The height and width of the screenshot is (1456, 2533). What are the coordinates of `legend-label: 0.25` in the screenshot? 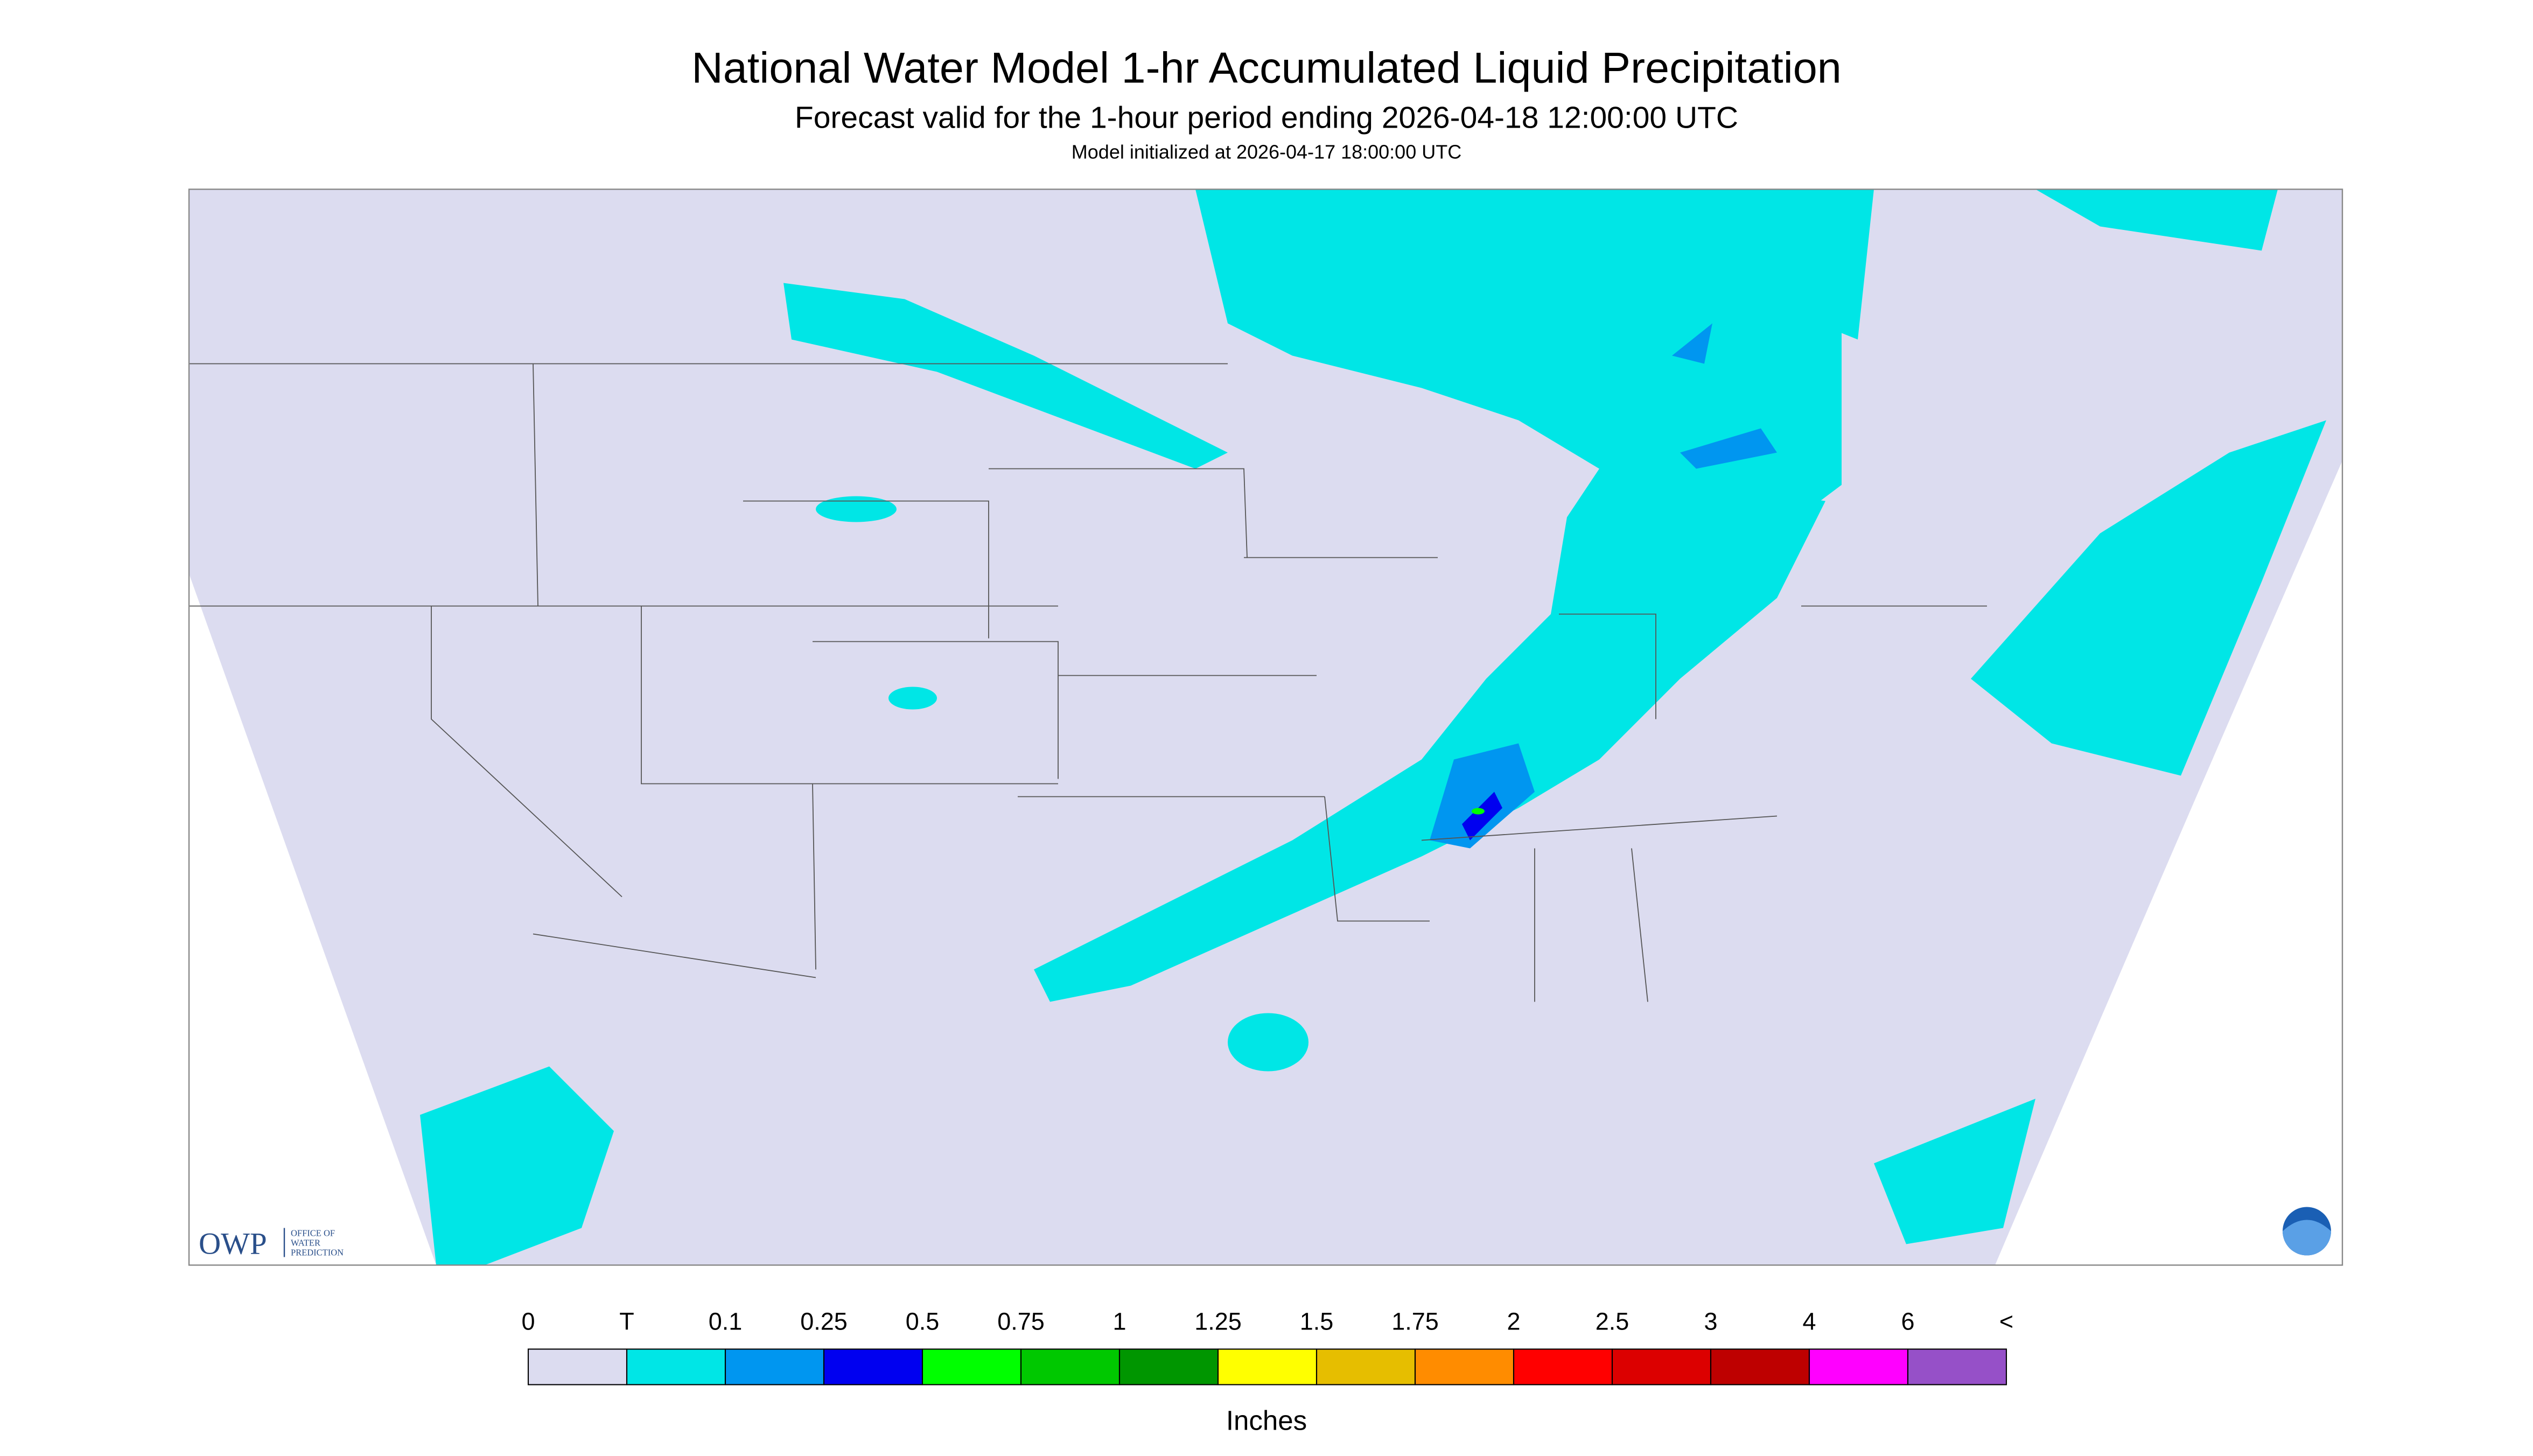 It's located at (824, 1321).